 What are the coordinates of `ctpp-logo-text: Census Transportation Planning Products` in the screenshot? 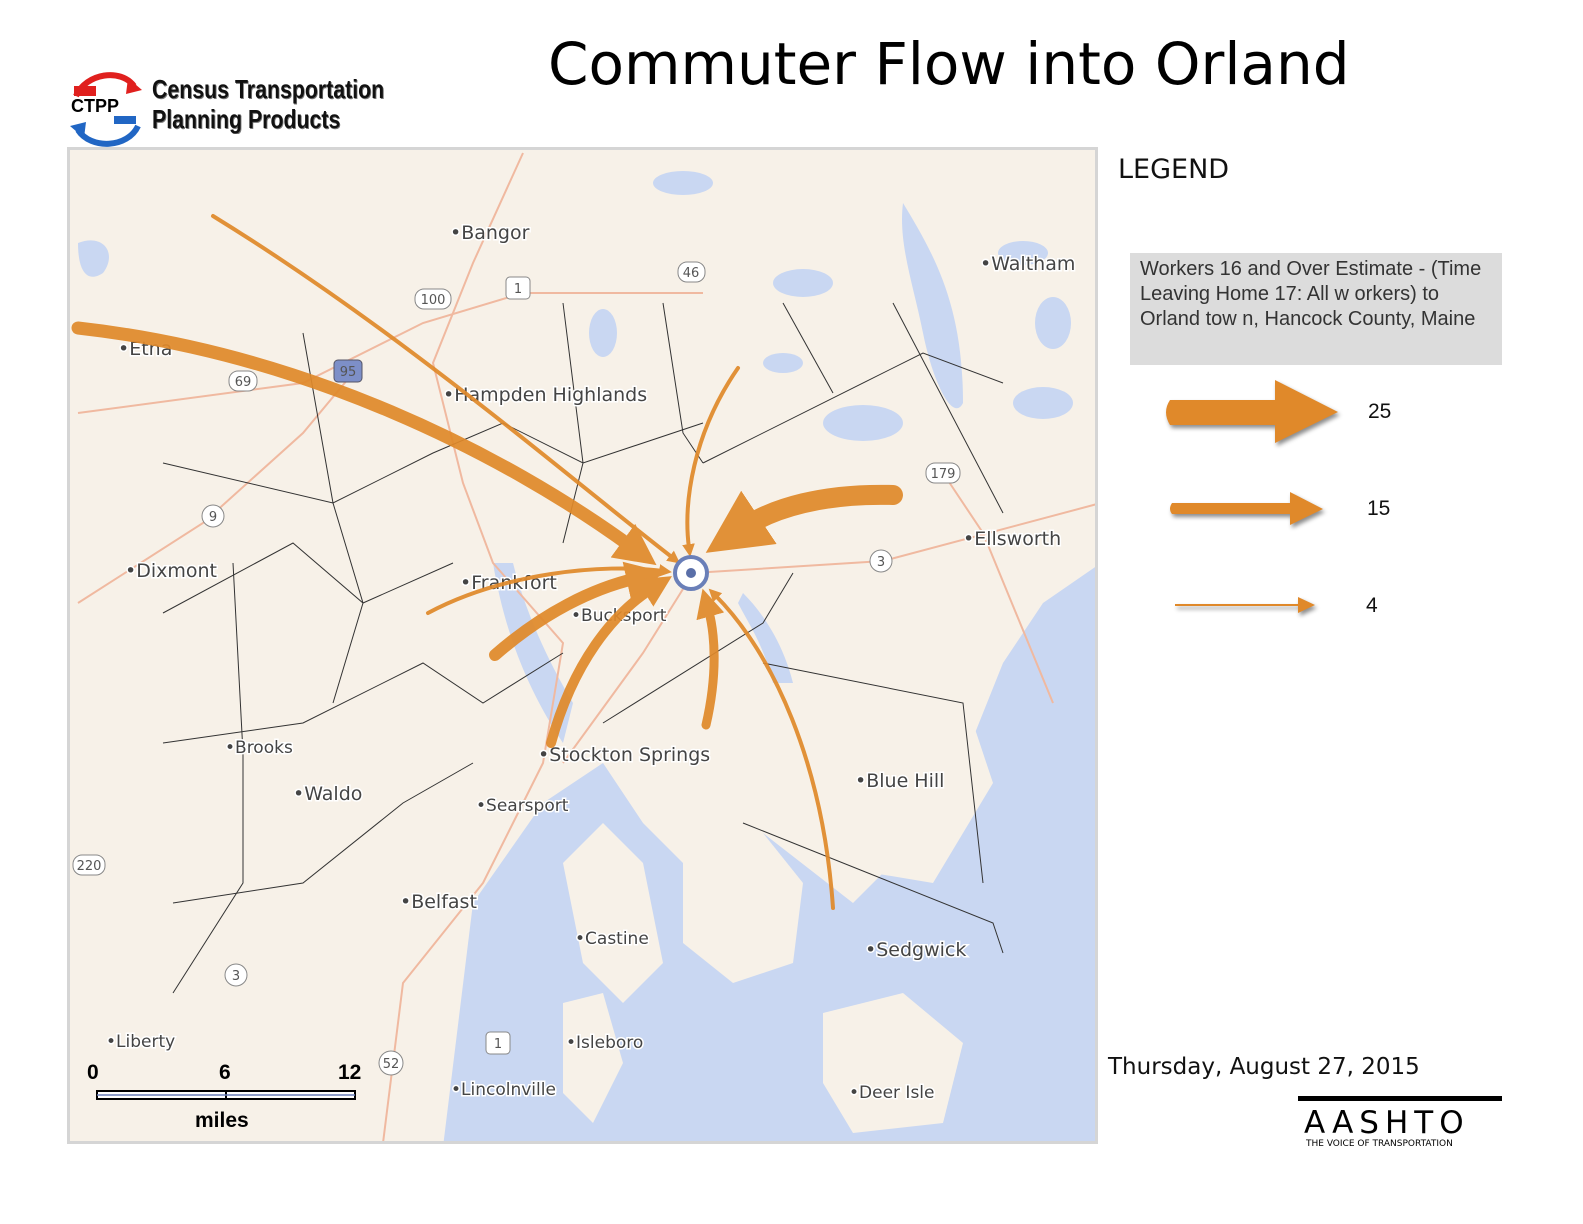 It's located at (268, 104).